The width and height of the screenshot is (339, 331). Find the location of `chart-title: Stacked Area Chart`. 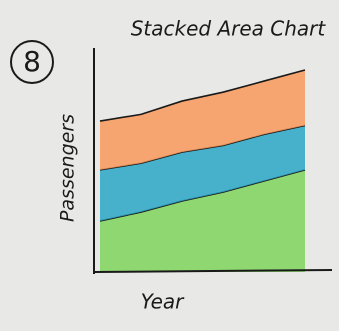

chart-title: Stacked Area Chart is located at coordinates (229, 29).